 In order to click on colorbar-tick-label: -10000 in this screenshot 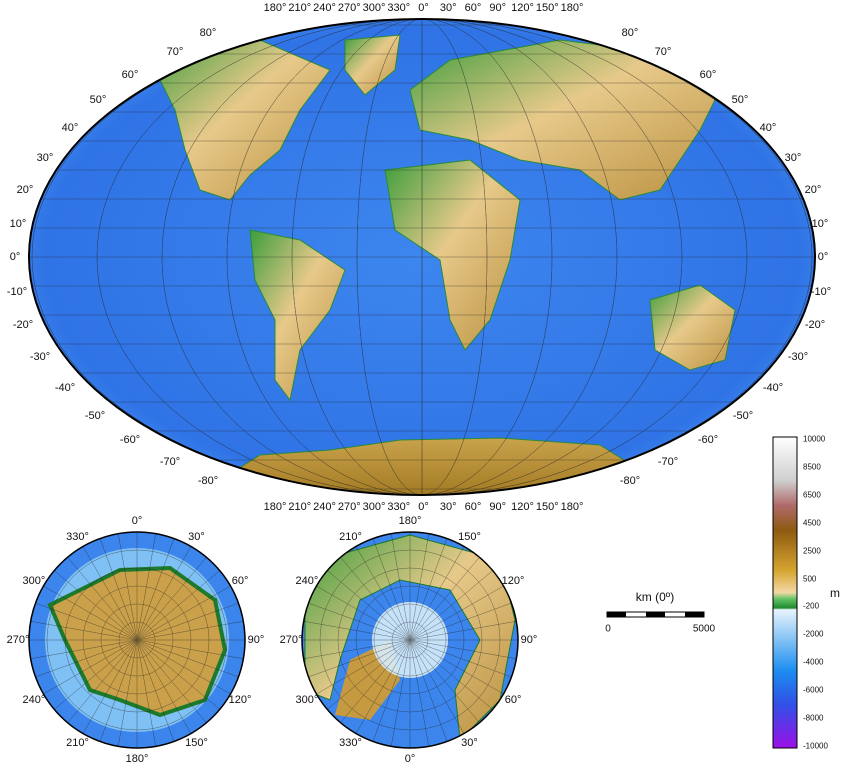, I will do `click(815, 746)`.